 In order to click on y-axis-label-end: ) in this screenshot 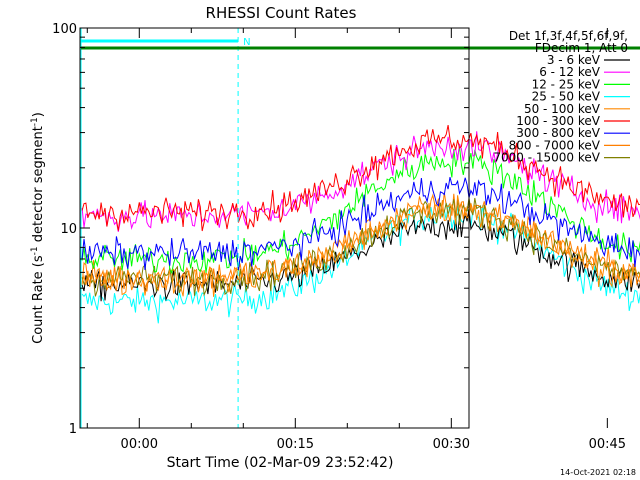, I will do `click(38, 114)`.